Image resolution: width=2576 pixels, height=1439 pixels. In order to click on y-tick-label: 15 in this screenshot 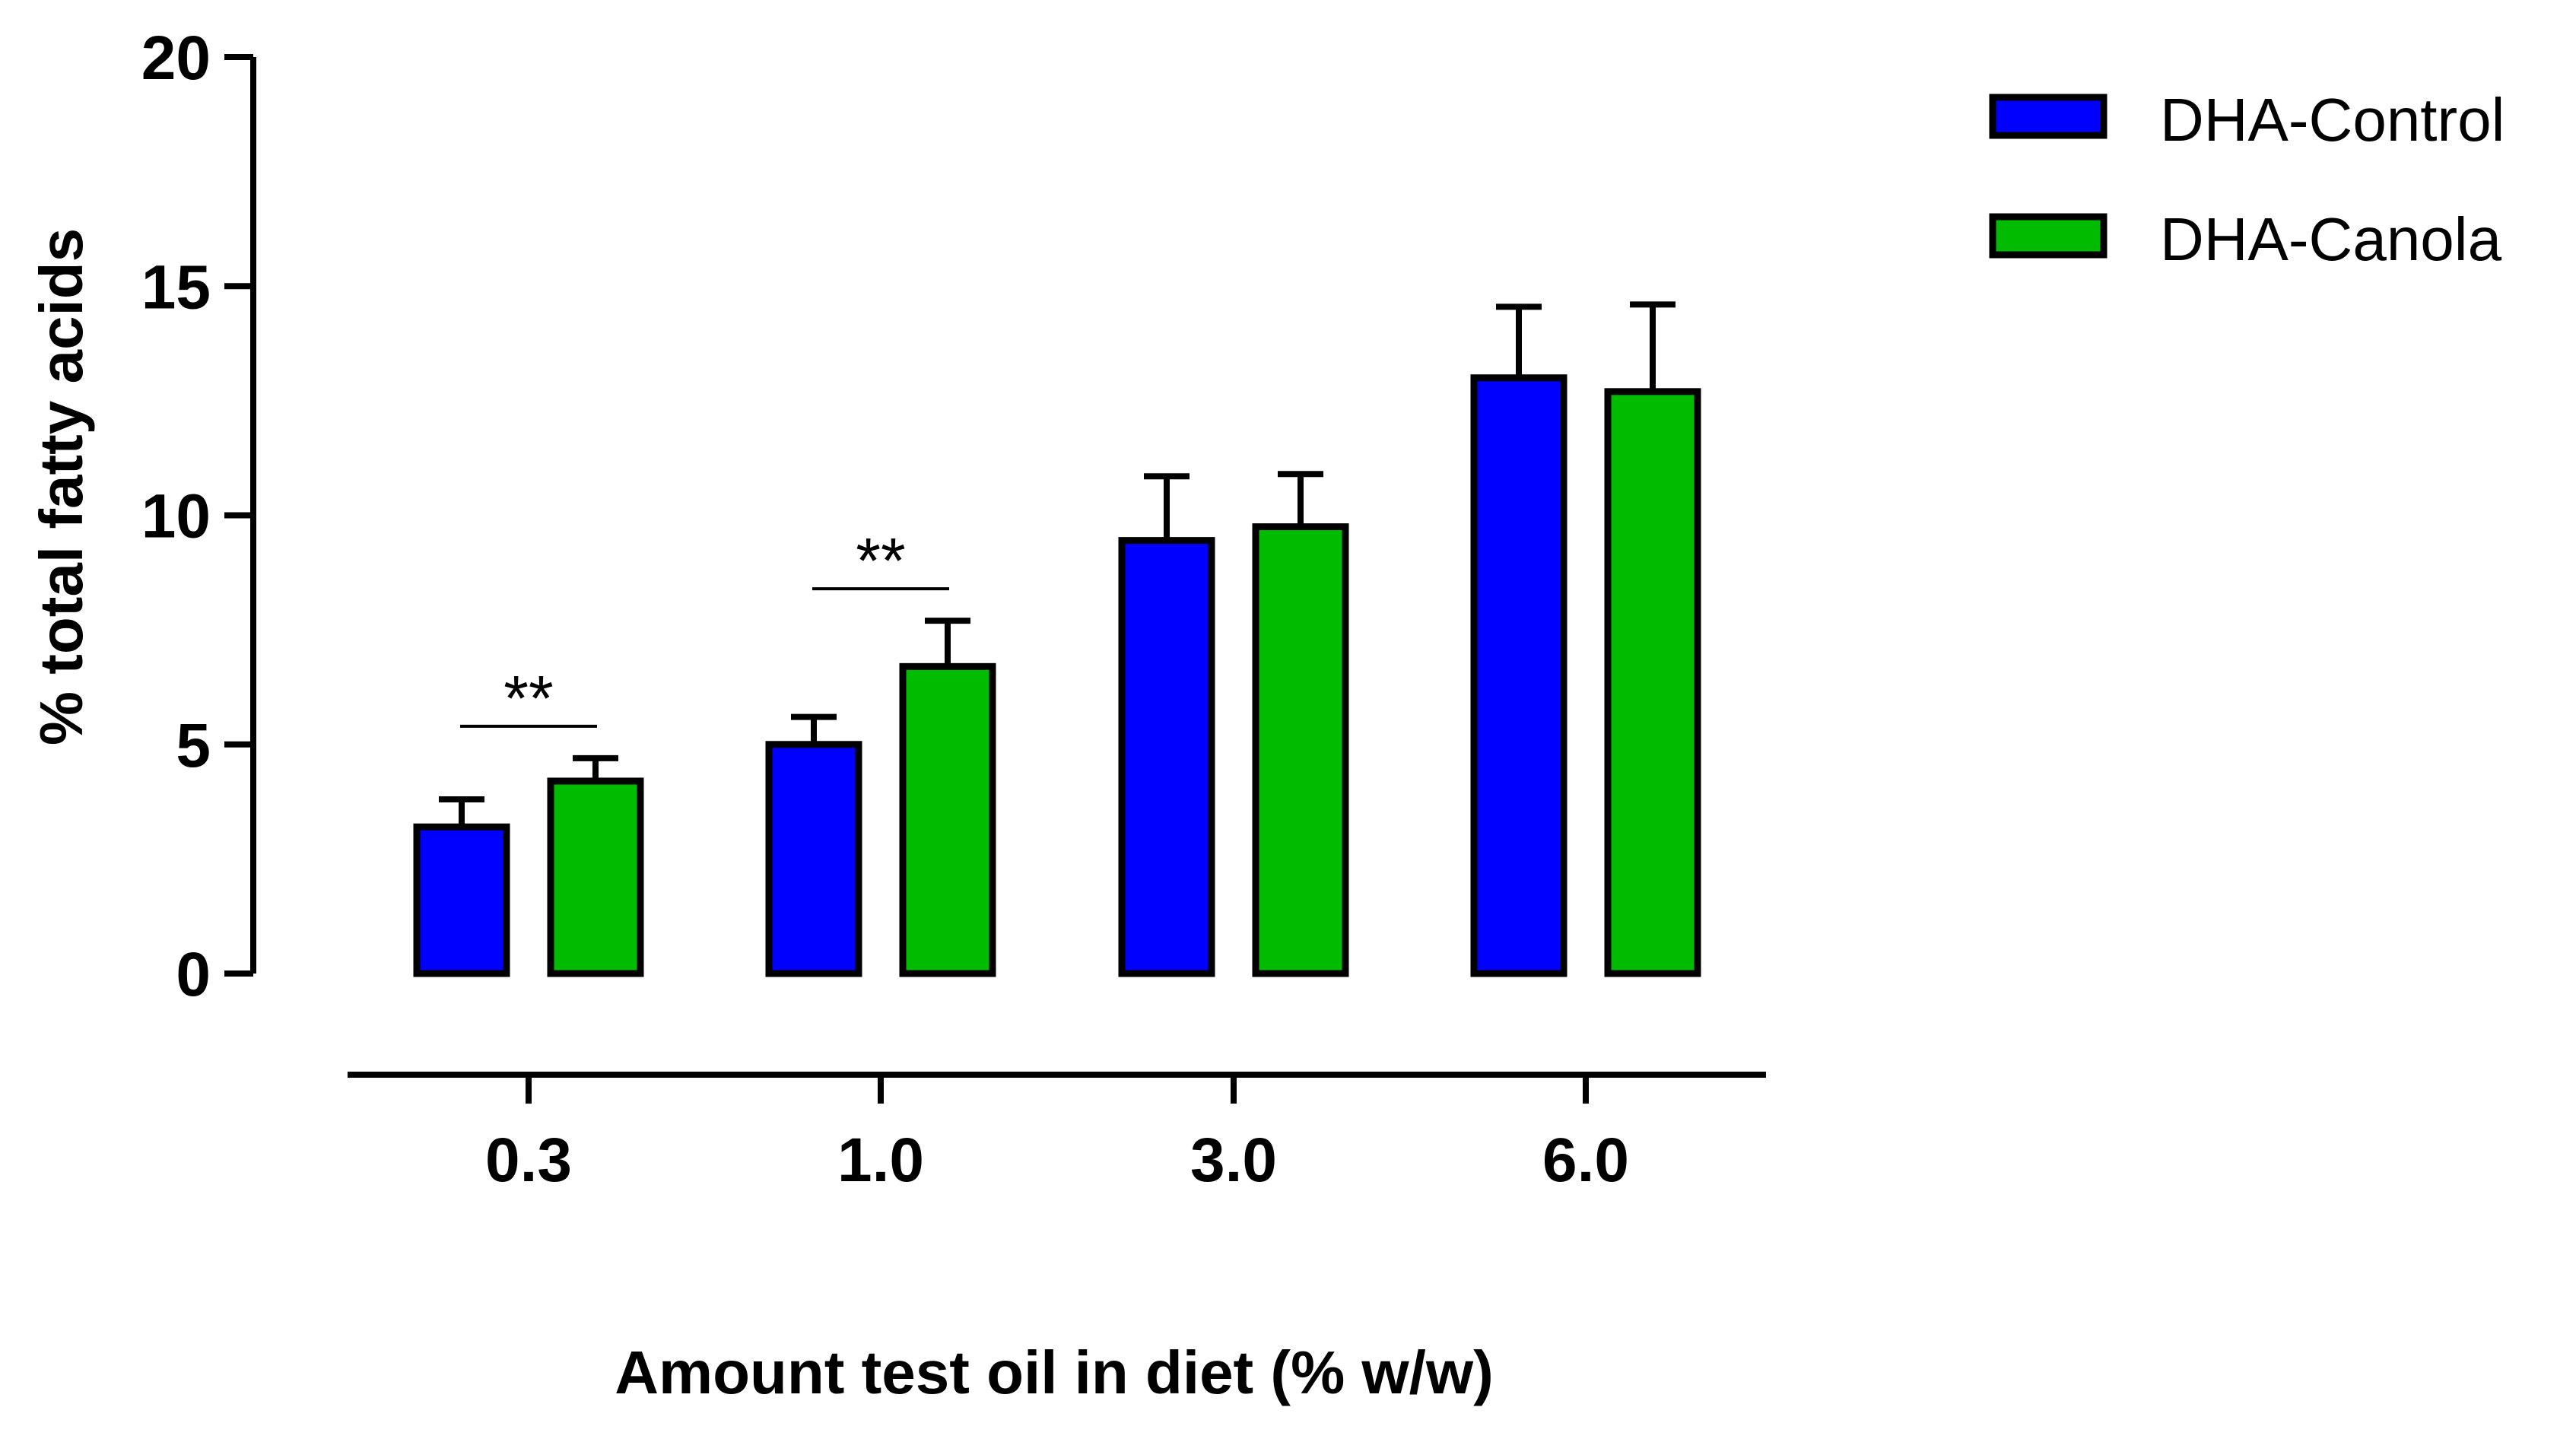, I will do `click(176, 287)`.